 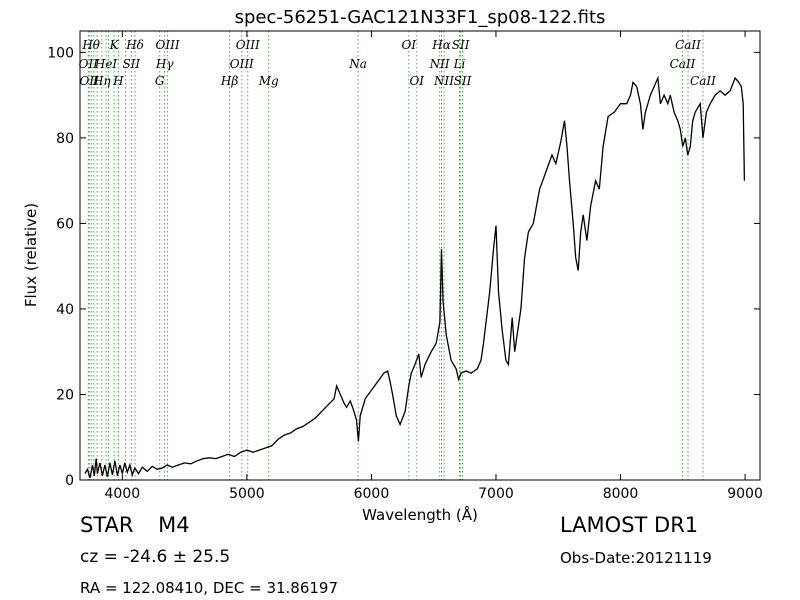 I want to click on x-axis-label: Wavelength (Å), so click(x=420, y=514).